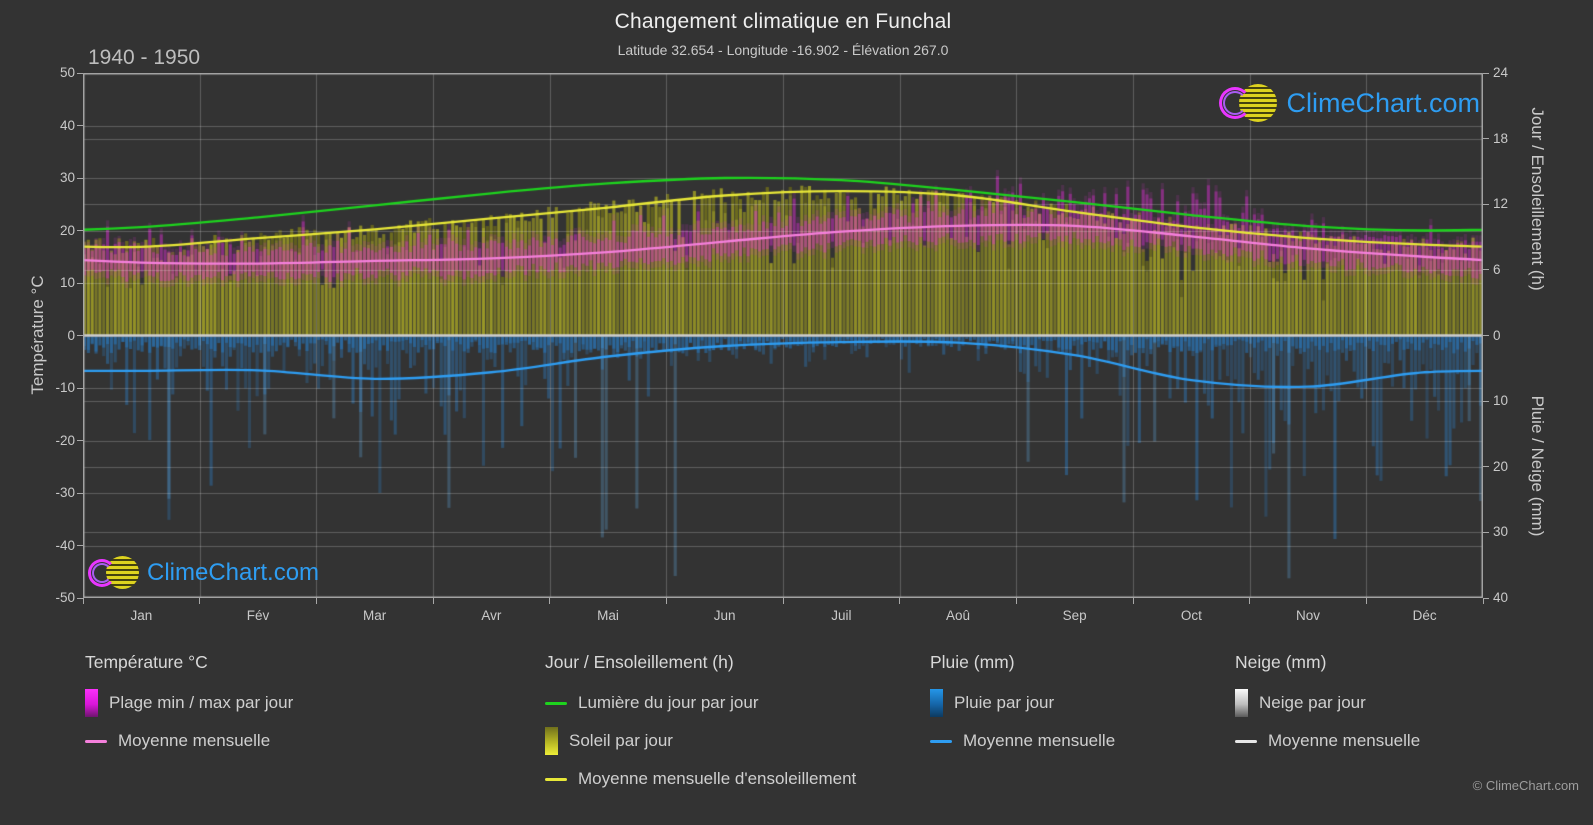 This screenshot has height=825, width=1593. Describe the element at coordinates (491, 615) in the screenshot. I see `month-label: Avr` at that location.